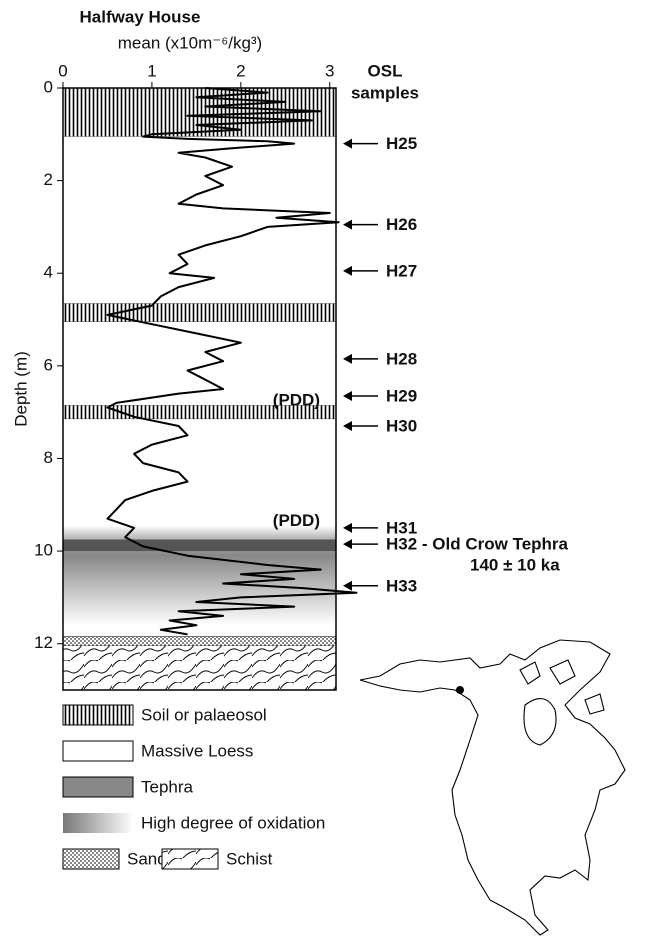 The width and height of the screenshot is (658, 941). Describe the element at coordinates (48, 457) in the screenshot. I see `y-tick-label: 8` at that location.